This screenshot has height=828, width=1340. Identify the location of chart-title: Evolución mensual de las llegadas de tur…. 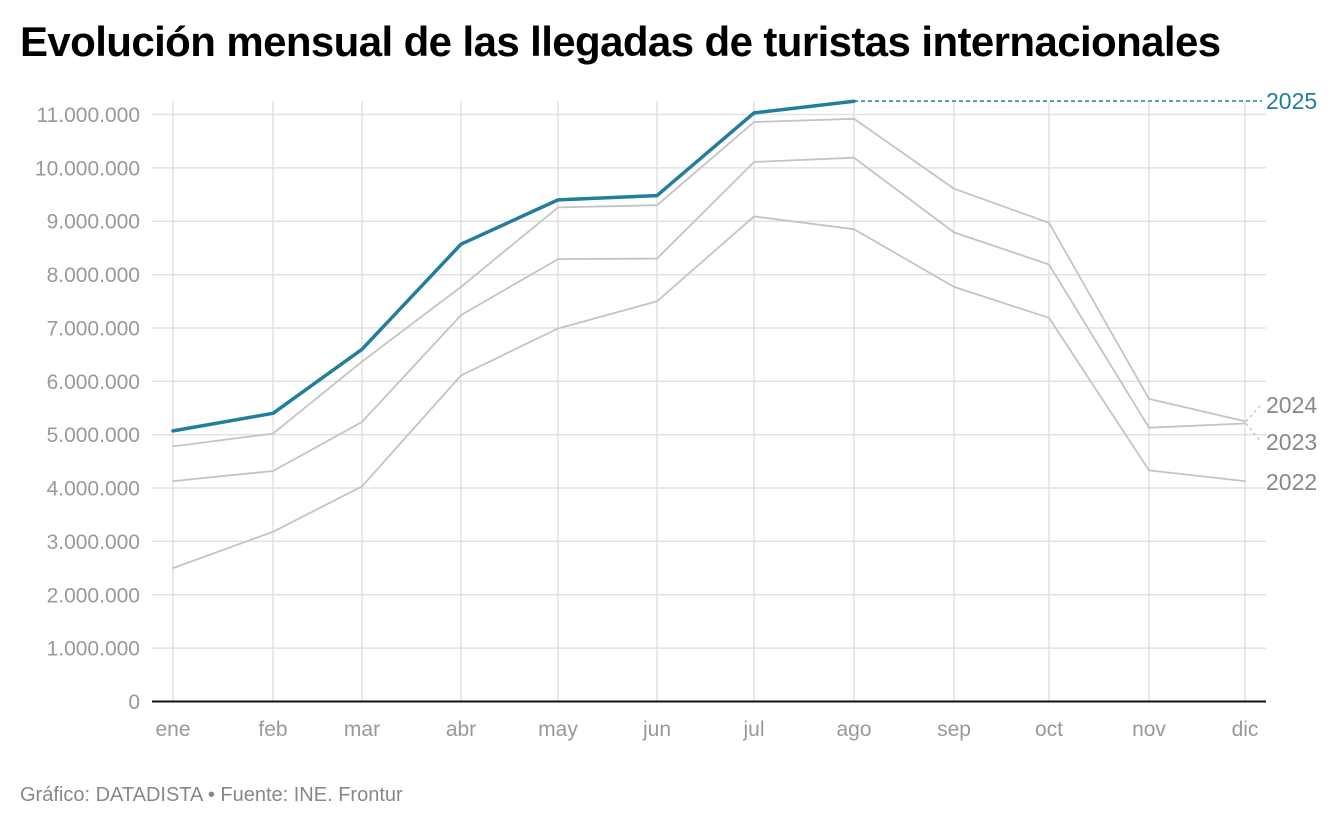
(620, 41).